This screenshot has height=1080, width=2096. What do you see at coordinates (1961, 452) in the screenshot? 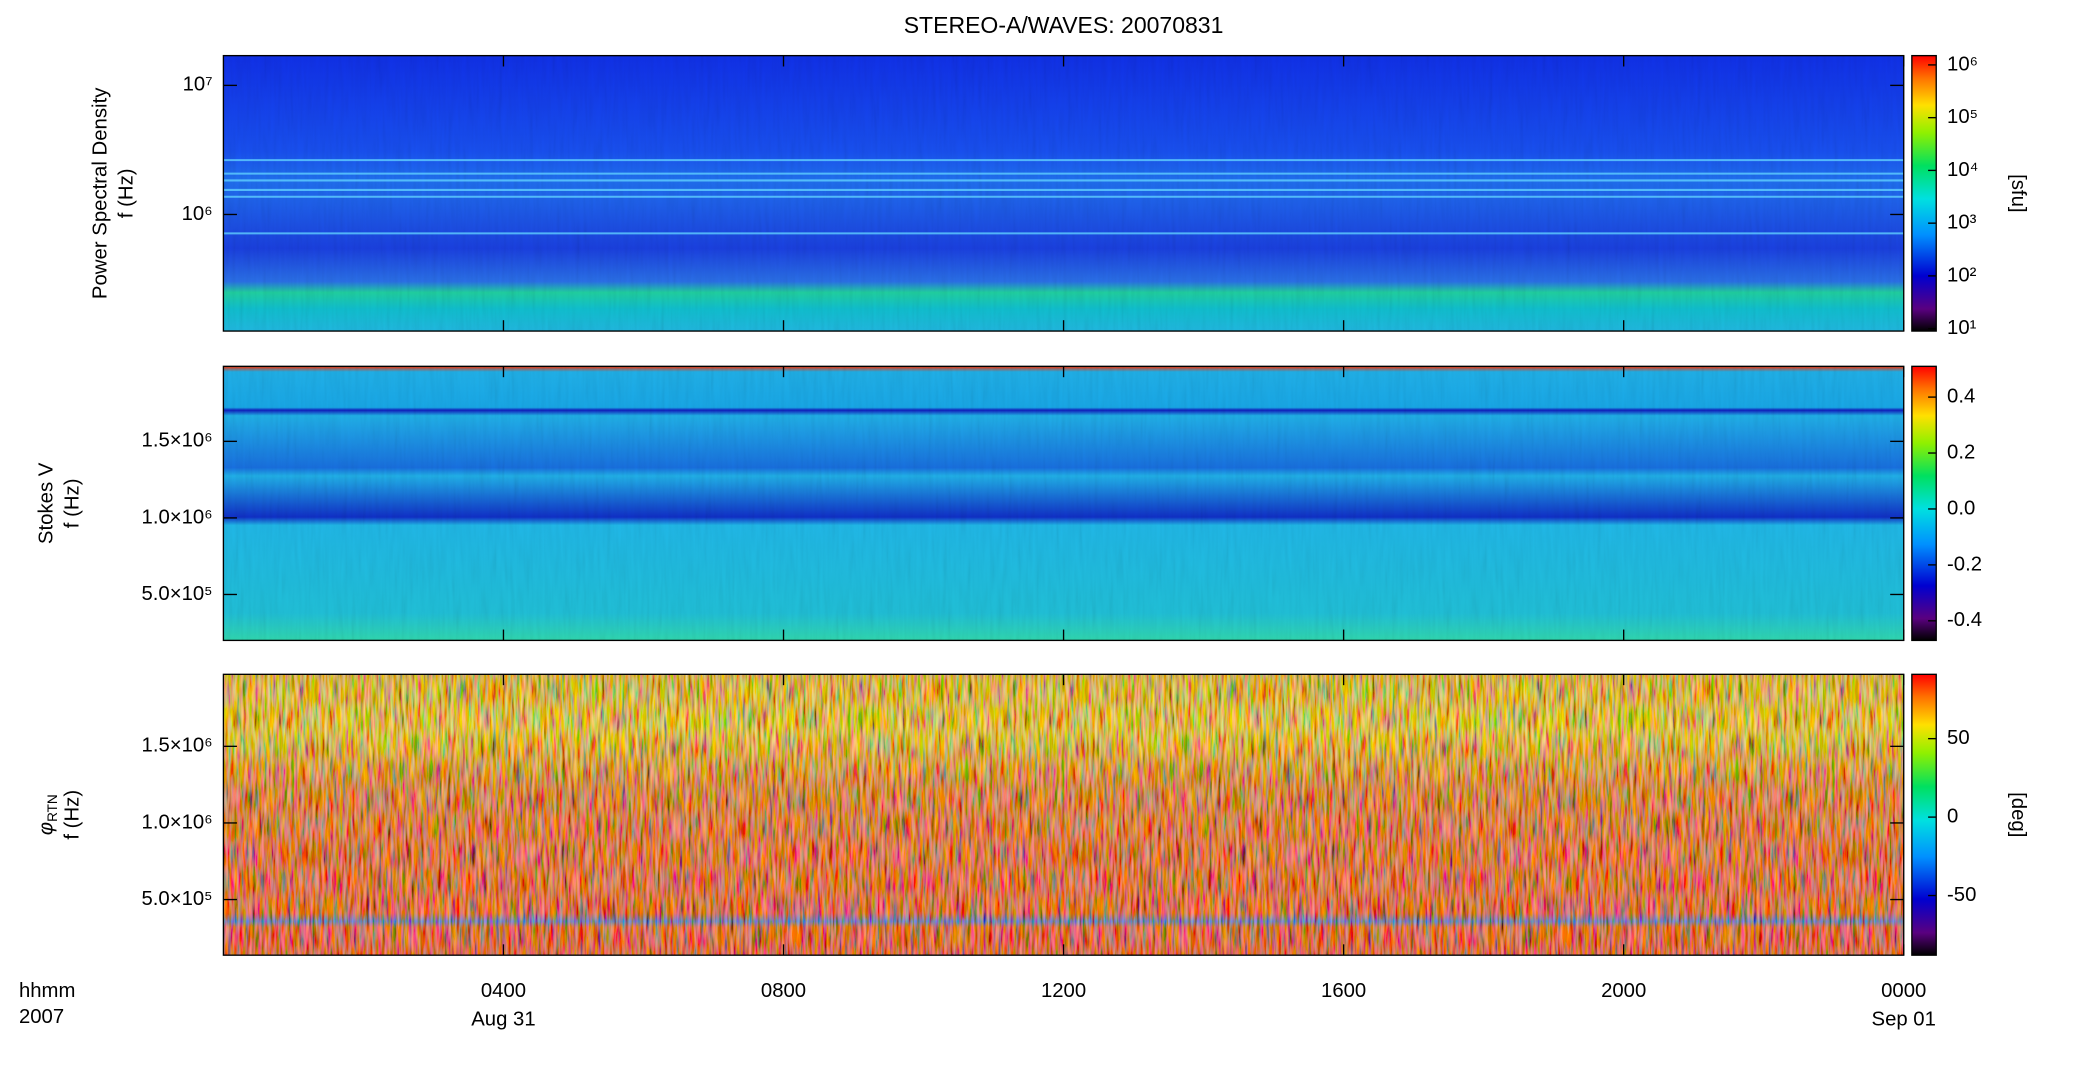
I see `colorbar-tick-label: 0.2` at bounding box center [1961, 452].